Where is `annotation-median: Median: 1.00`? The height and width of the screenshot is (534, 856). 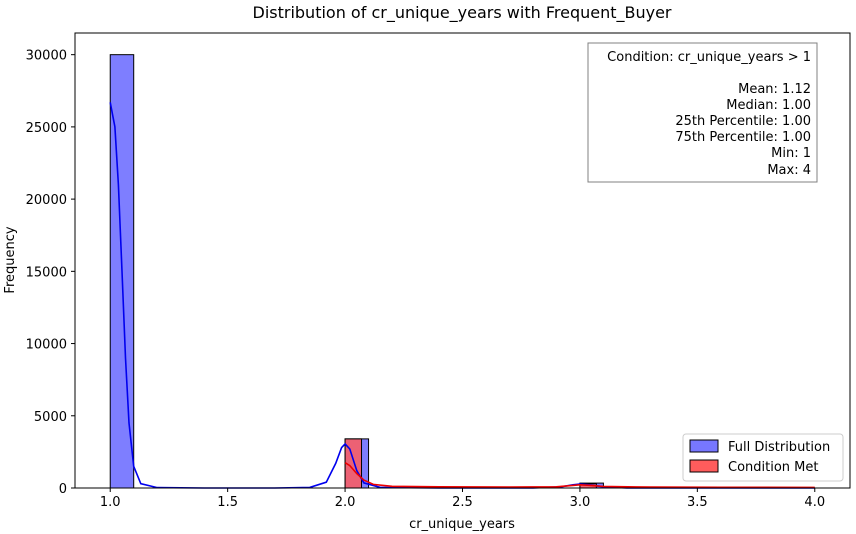
annotation-median: Median: 1.00 is located at coordinates (768, 105).